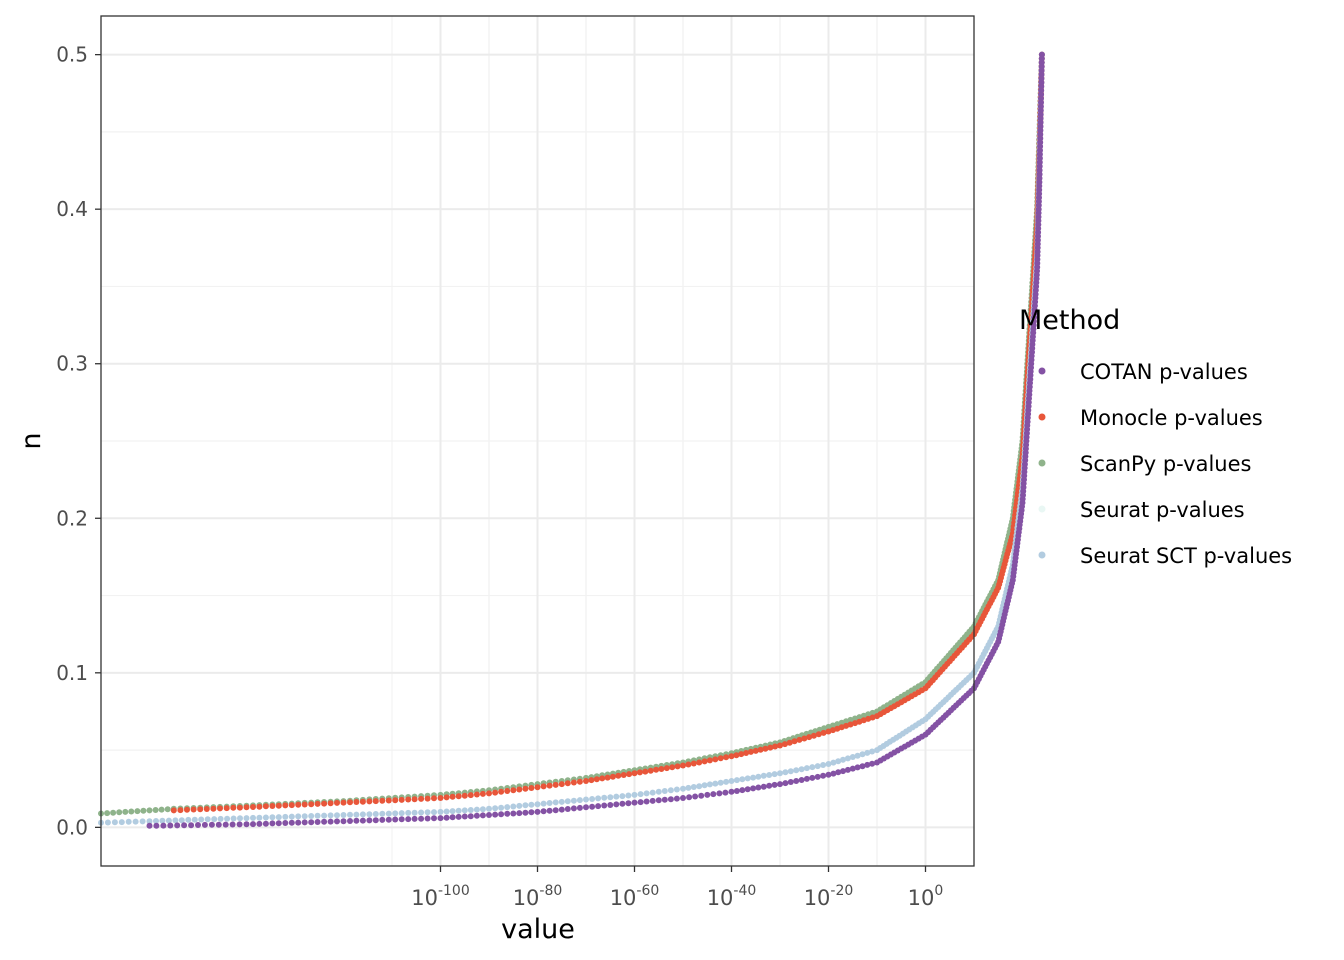  What do you see at coordinates (72, 364) in the screenshot?
I see `y-tick-label: 0.3` at bounding box center [72, 364].